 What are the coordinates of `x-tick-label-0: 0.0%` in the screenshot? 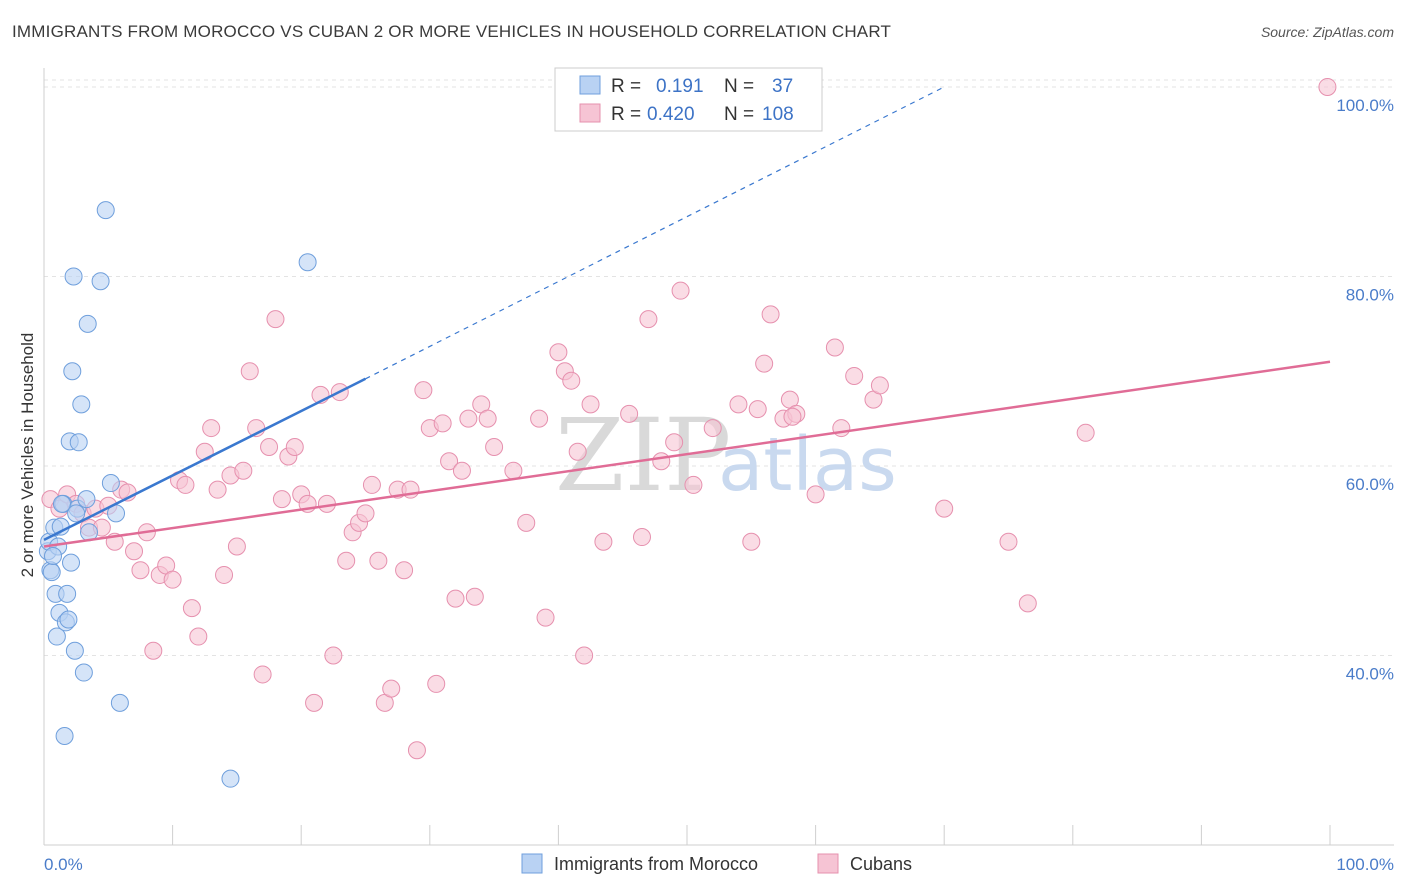 It's located at (63, 864).